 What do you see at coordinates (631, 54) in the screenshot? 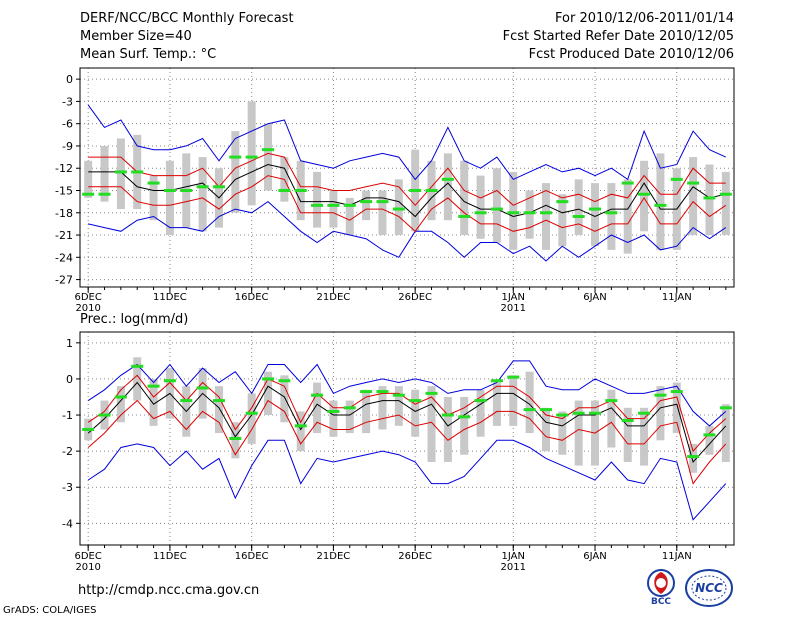
I see `produced-date: Fcst Produced Date 2010/12/06` at bounding box center [631, 54].